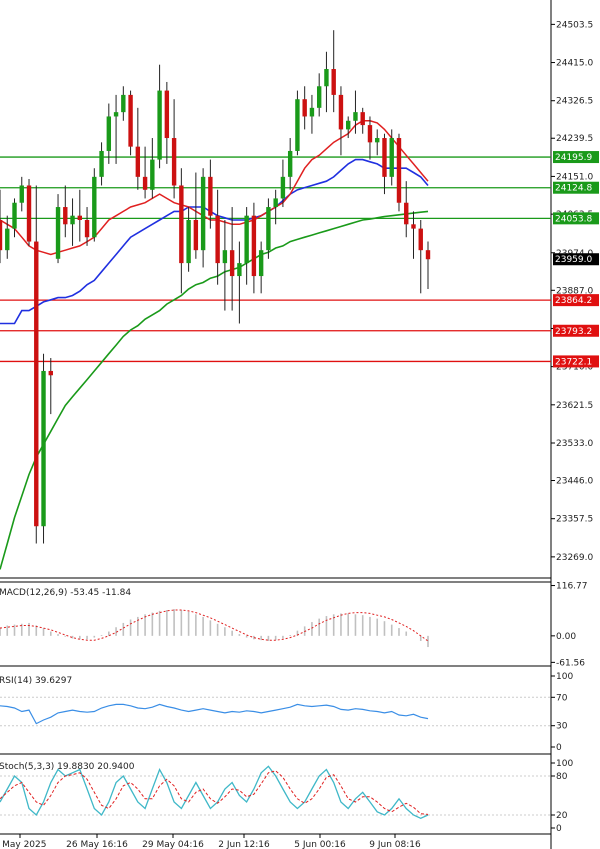 This screenshot has height=849, width=600. Describe the element at coordinates (574, 139) in the screenshot. I see `price-tick-label: 24239.5` at that location.